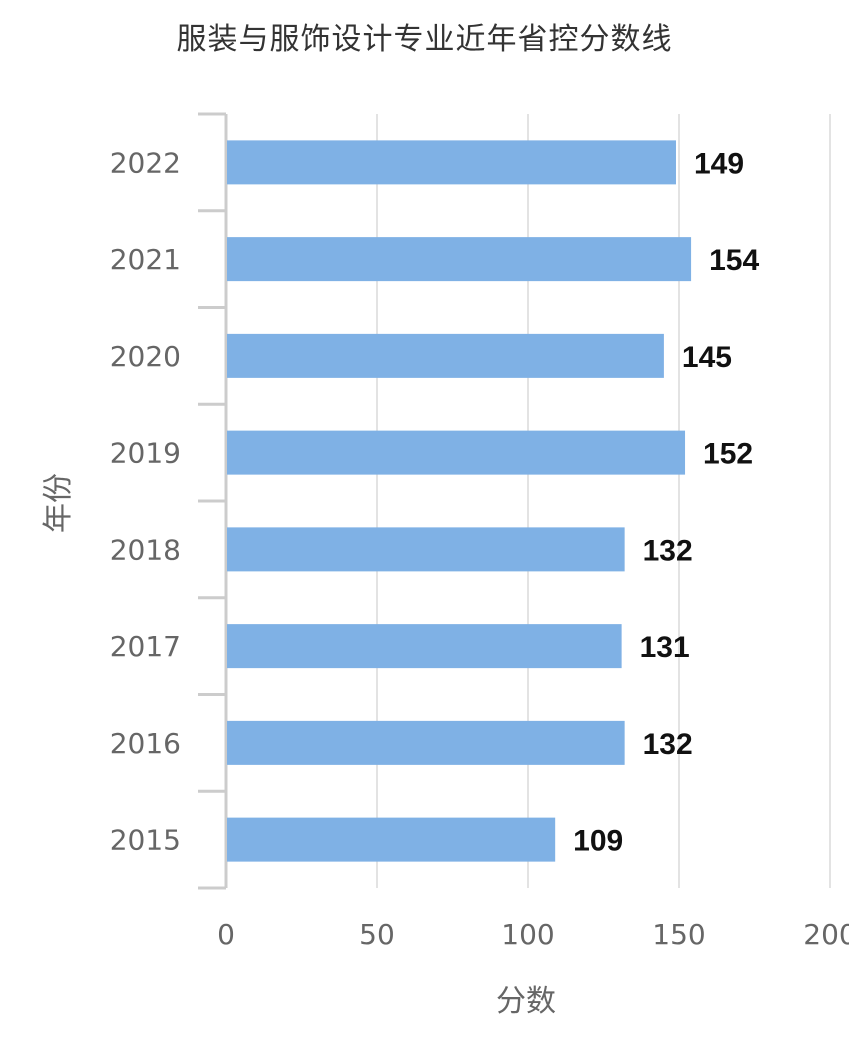 The width and height of the screenshot is (849, 1057). What do you see at coordinates (377, 934) in the screenshot?
I see `x-tick-label: 50` at bounding box center [377, 934].